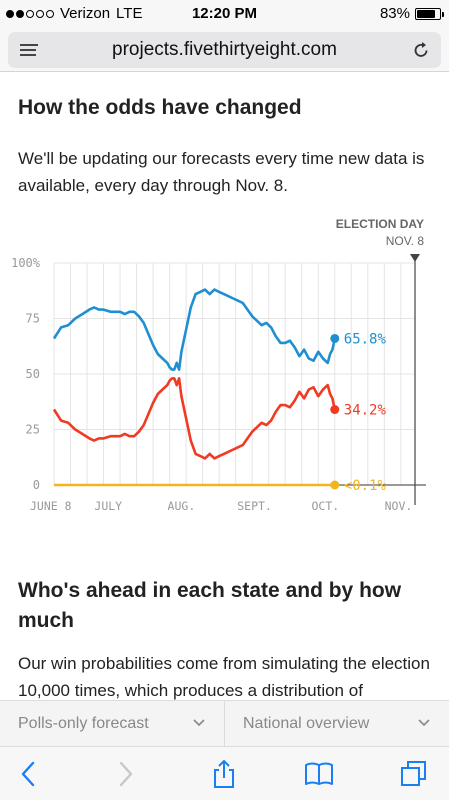  I want to click on x-tick-label: JUNE 8, so click(51, 506).